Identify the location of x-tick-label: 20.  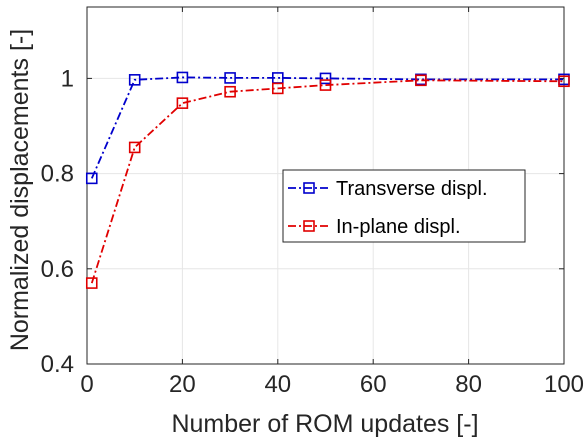
(182, 384).